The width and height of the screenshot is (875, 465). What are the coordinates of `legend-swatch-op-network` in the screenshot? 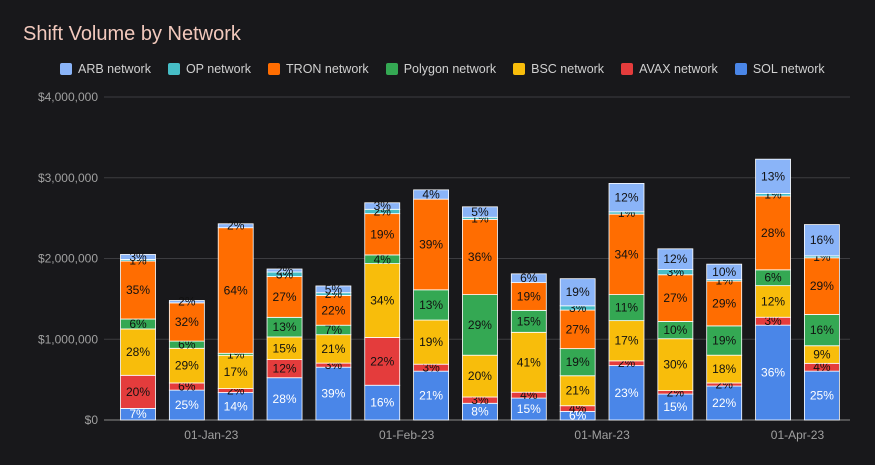 It's located at (173, 69).